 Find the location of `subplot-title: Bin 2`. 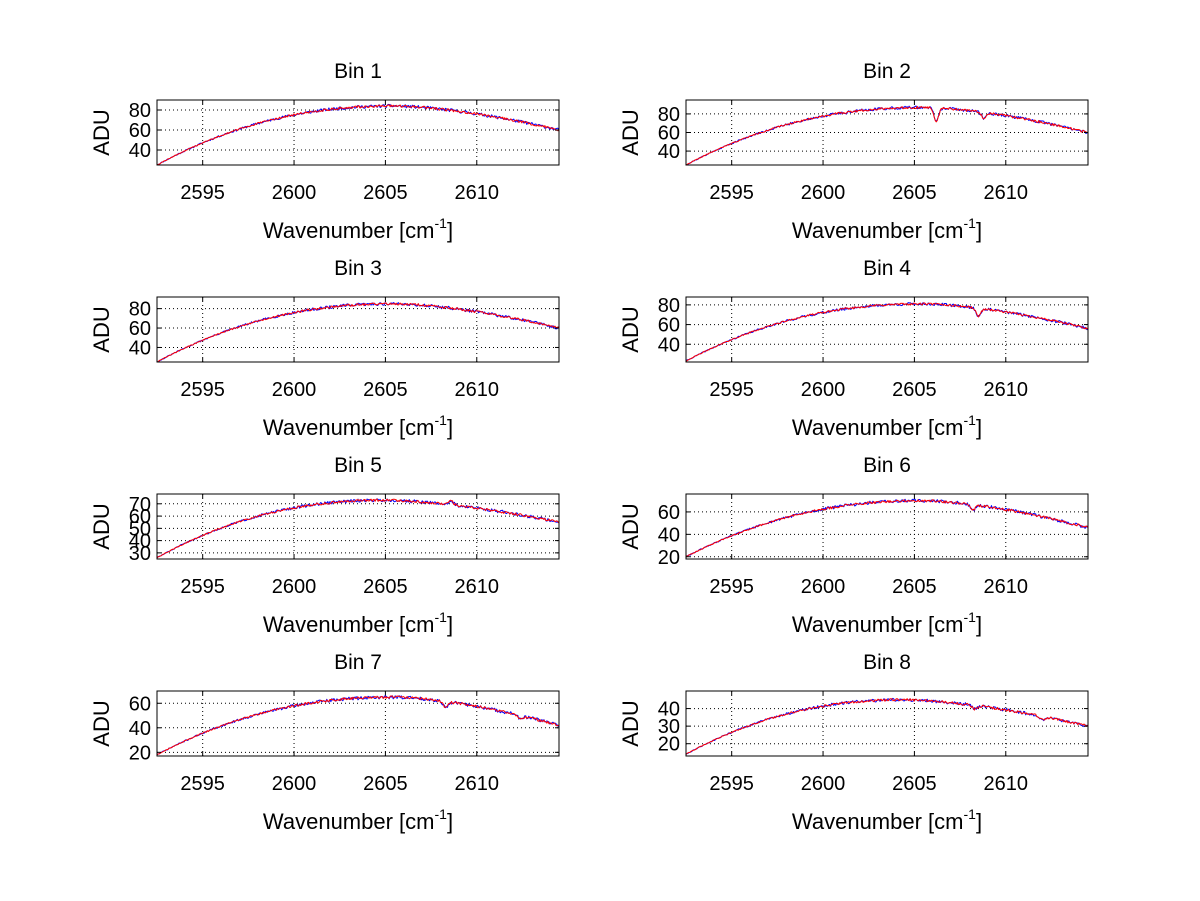

subplot-title: Bin 2 is located at coordinates (887, 71).